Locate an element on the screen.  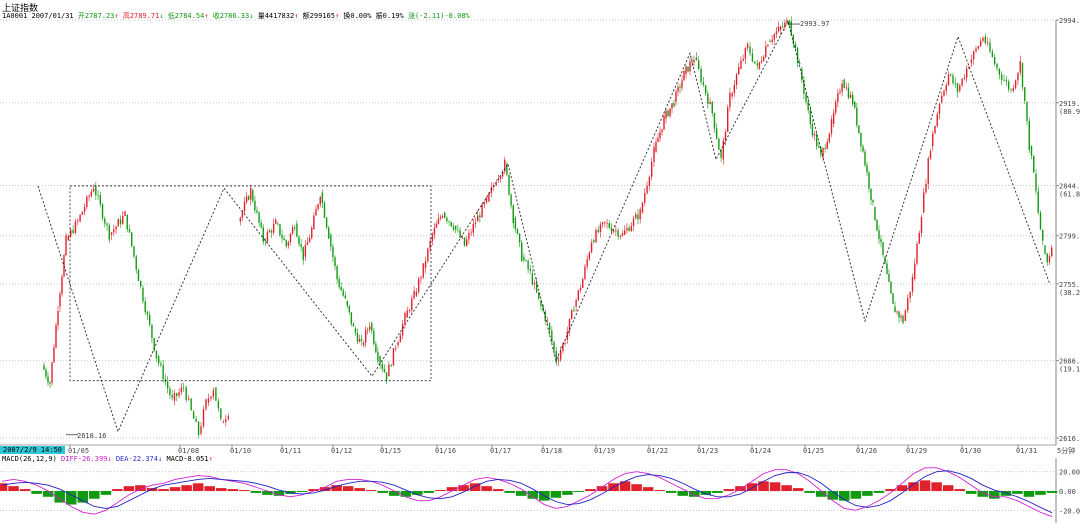
price-tick-pct: (80.9%) is located at coordinates (1069, 112).